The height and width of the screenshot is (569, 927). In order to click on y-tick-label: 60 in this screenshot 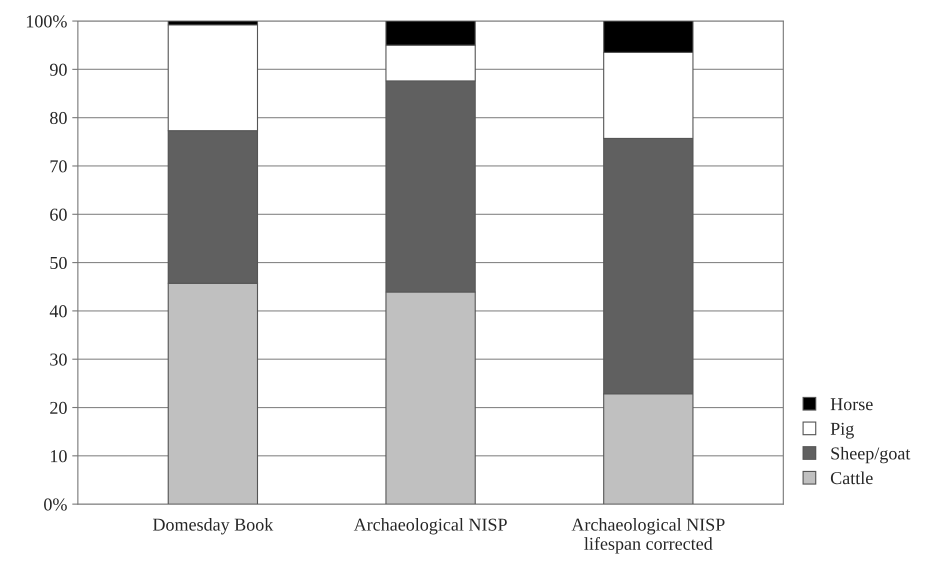, I will do `click(58, 214)`.